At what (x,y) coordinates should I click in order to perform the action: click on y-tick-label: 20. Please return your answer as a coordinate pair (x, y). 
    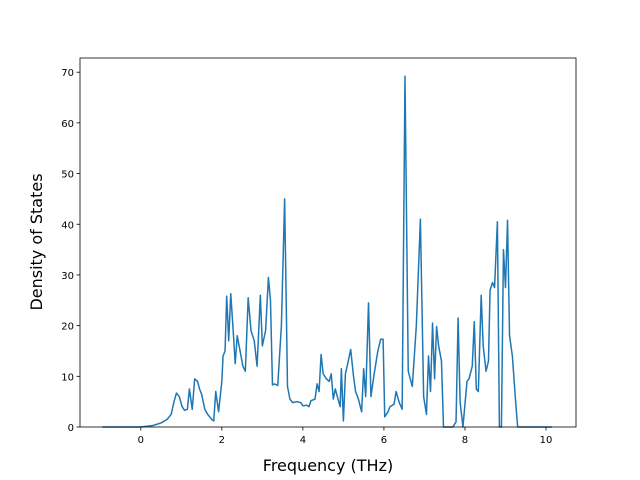
    Looking at the image, I should click on (67, 327).